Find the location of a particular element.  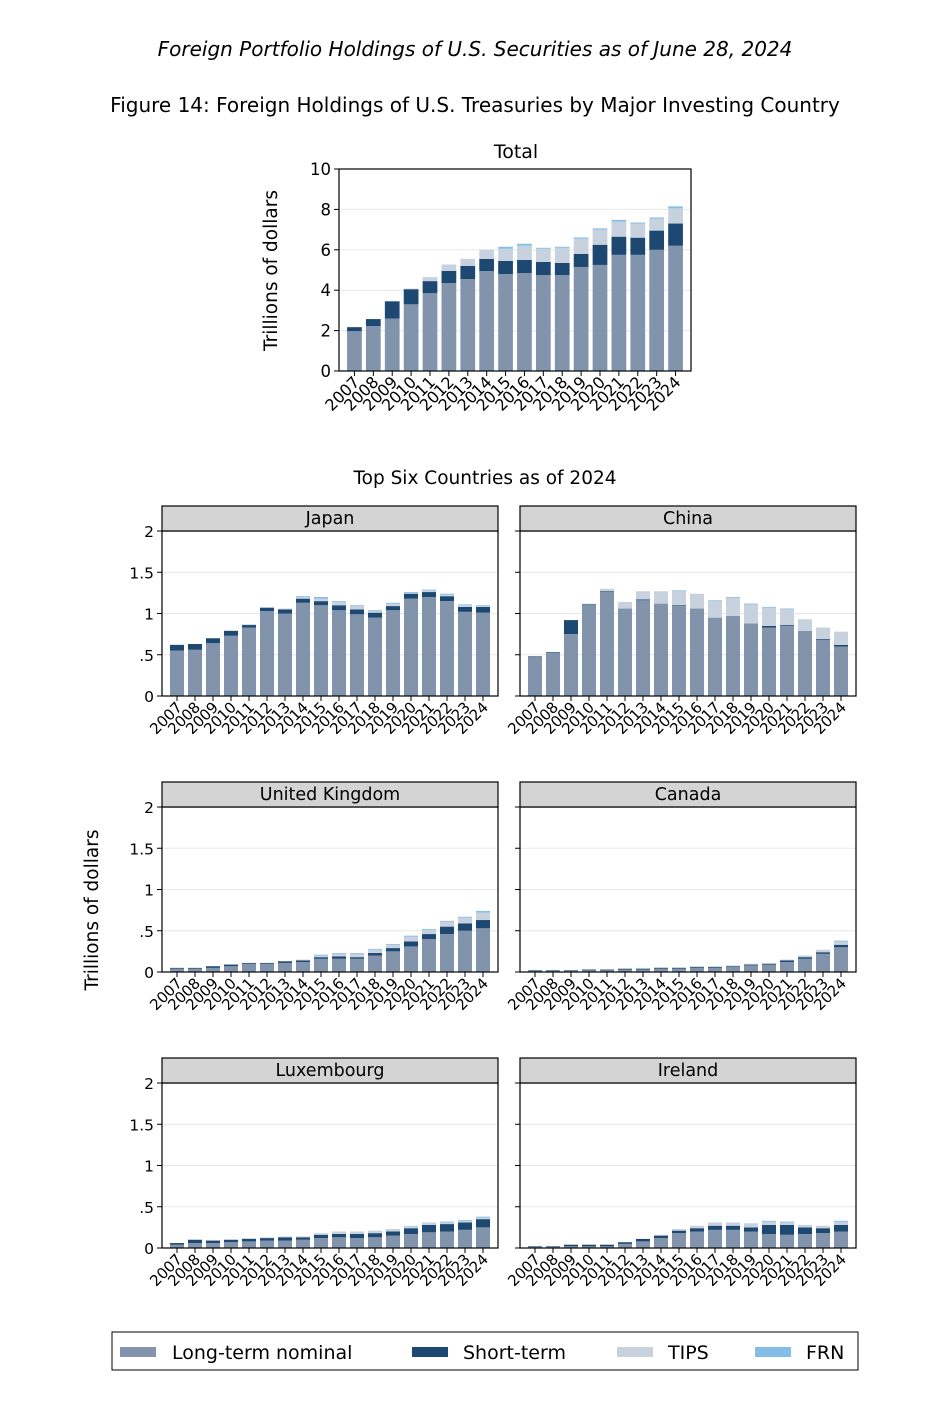

bar-luxembourg-2013-short_term is located at coordinates (285, 1239).